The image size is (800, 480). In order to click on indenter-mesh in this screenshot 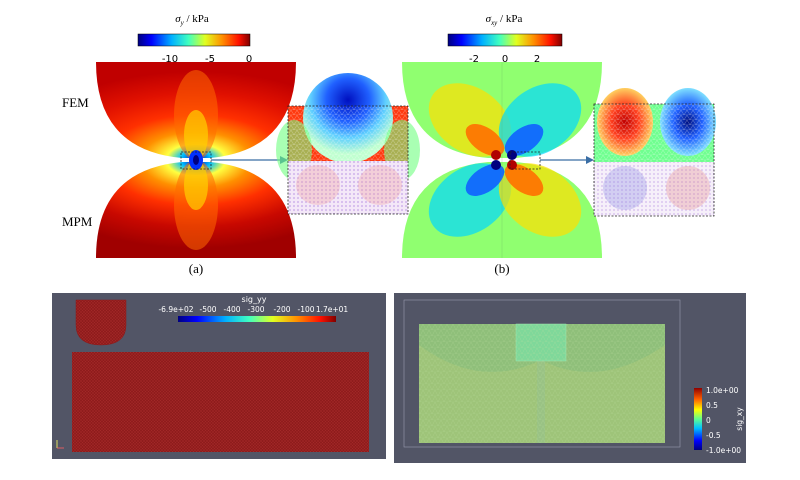, I will do `click(101, 322)`.